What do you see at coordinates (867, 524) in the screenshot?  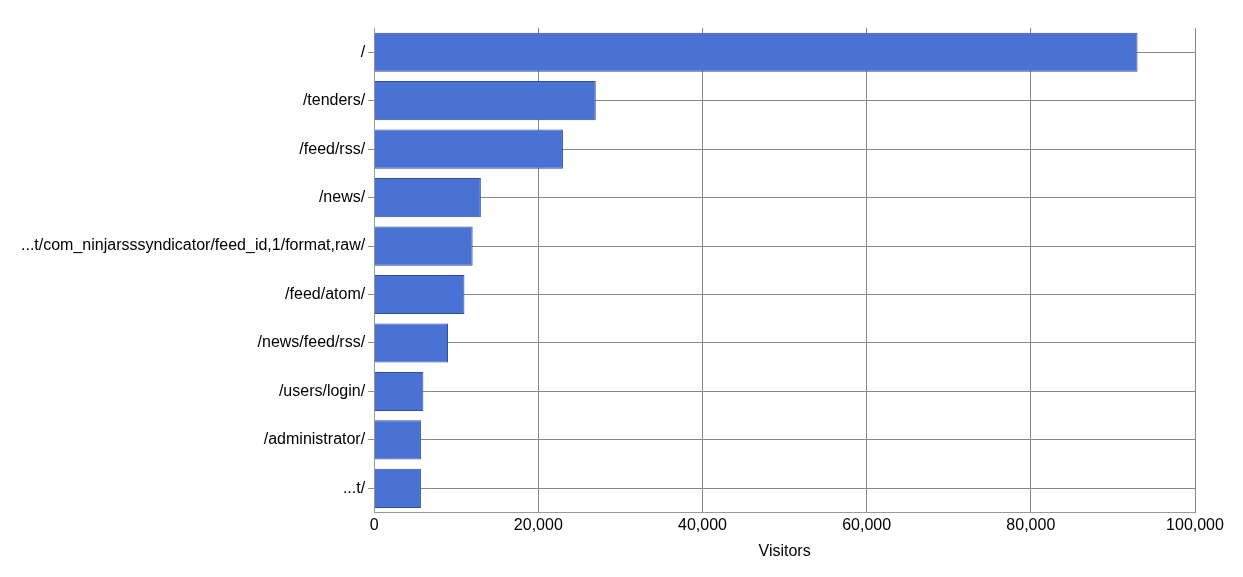 I see `x-tick-label: 60,000` at bounding box center [867, 524].